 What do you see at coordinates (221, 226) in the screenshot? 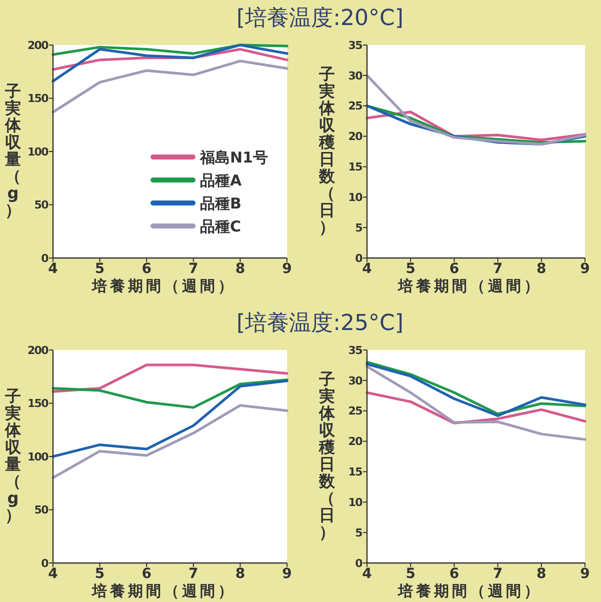
I see `legend-label: 品種C` at bounding box center [221, 226].